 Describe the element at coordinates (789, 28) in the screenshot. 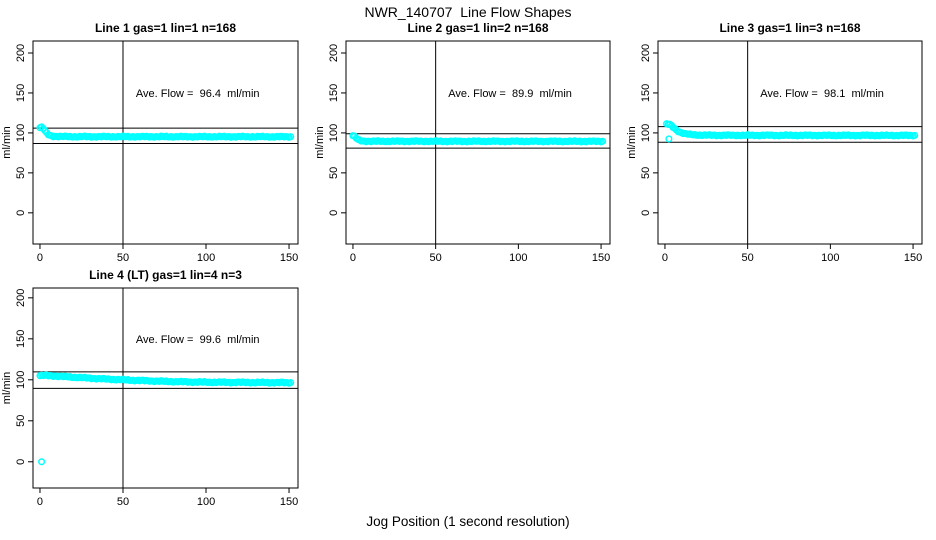

I see `panel-title: Line 3 gas=1 lin=3 n=168` at that location.